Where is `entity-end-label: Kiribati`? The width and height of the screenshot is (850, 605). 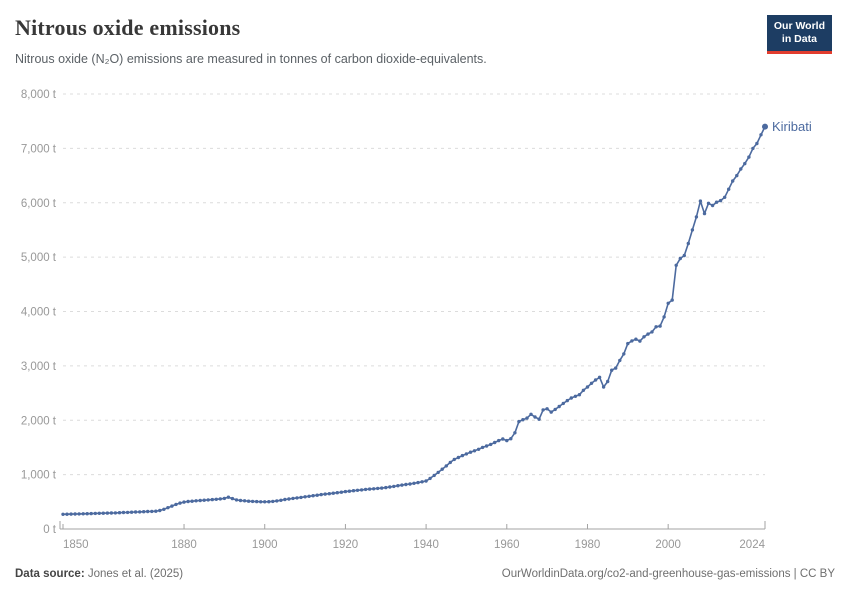
entity-end-label: Kiribati is located at coordinates (792, 126).